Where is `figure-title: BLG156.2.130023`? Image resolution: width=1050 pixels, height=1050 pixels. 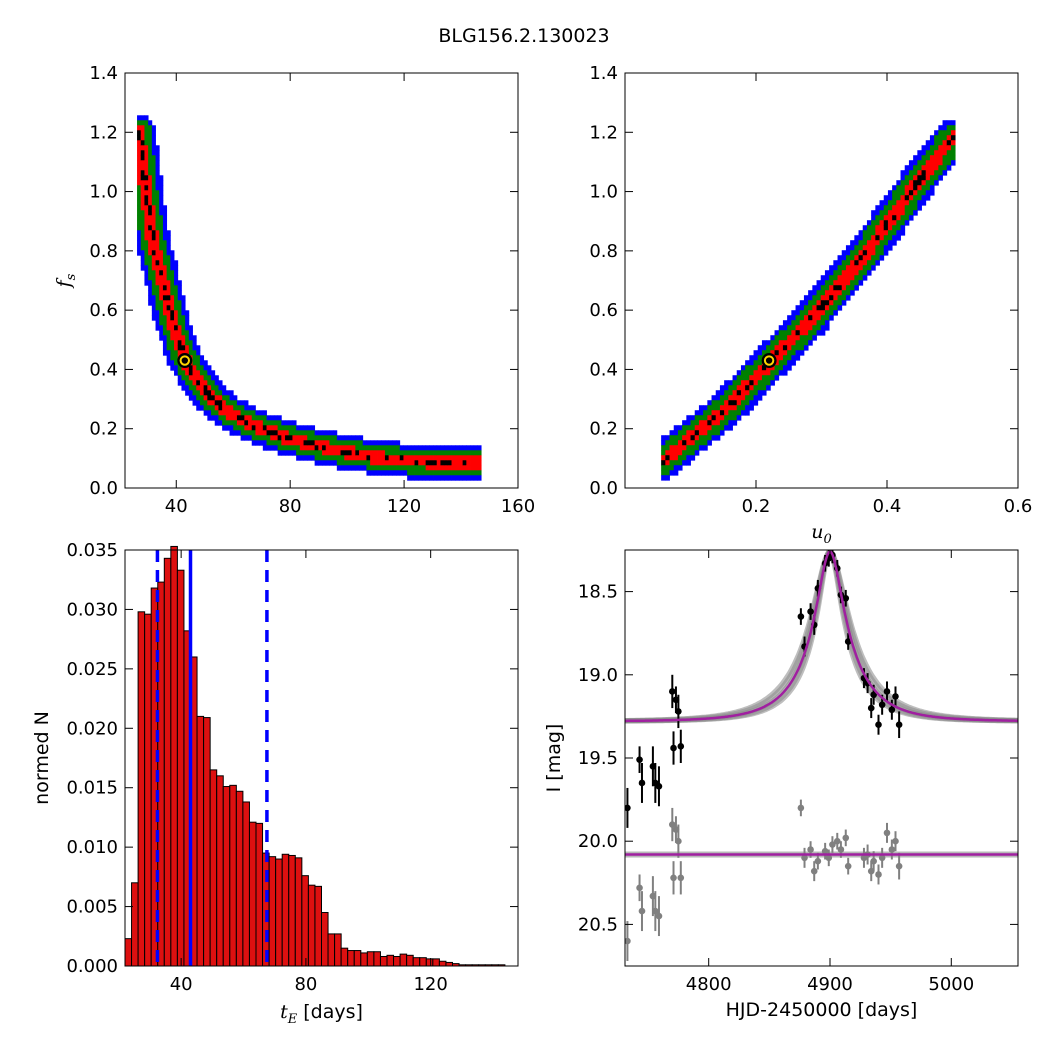 figure-title: BLG156.2.130023 is located at coordinates (523, 36).